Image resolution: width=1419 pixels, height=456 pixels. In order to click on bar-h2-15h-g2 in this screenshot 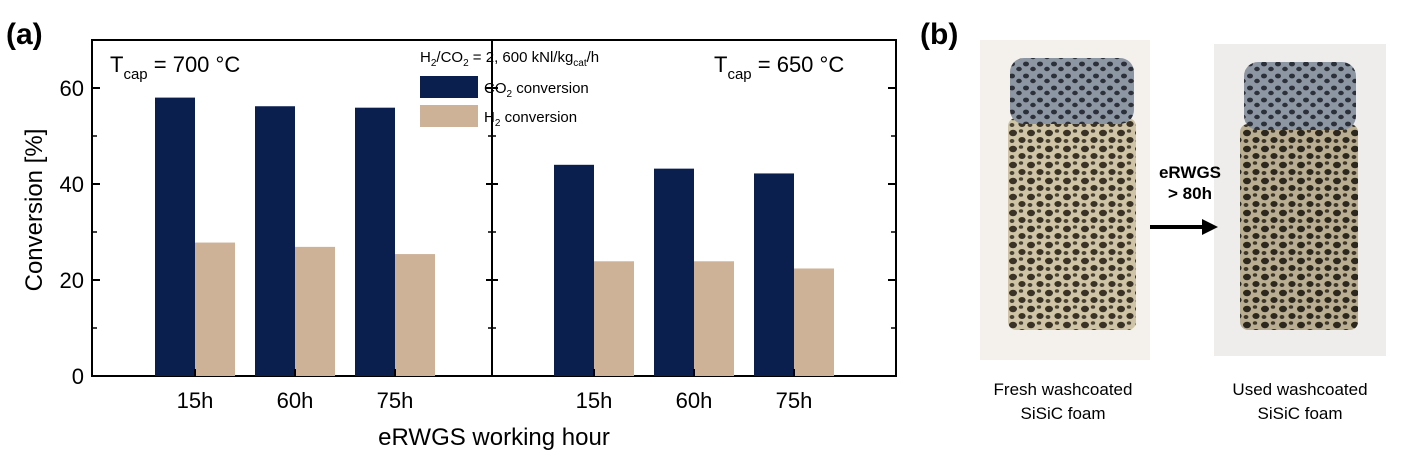, I will do `click(614, 318)`.